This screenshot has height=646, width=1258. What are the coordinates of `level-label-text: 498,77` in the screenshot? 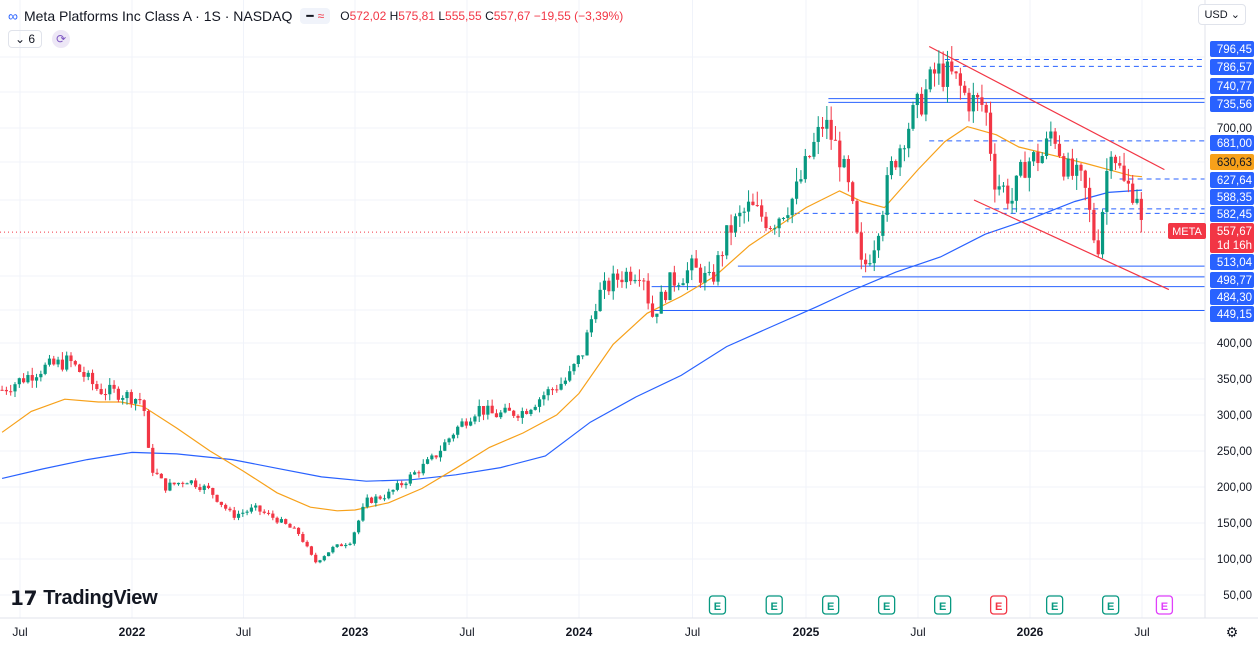 It's located at (1234, 281).